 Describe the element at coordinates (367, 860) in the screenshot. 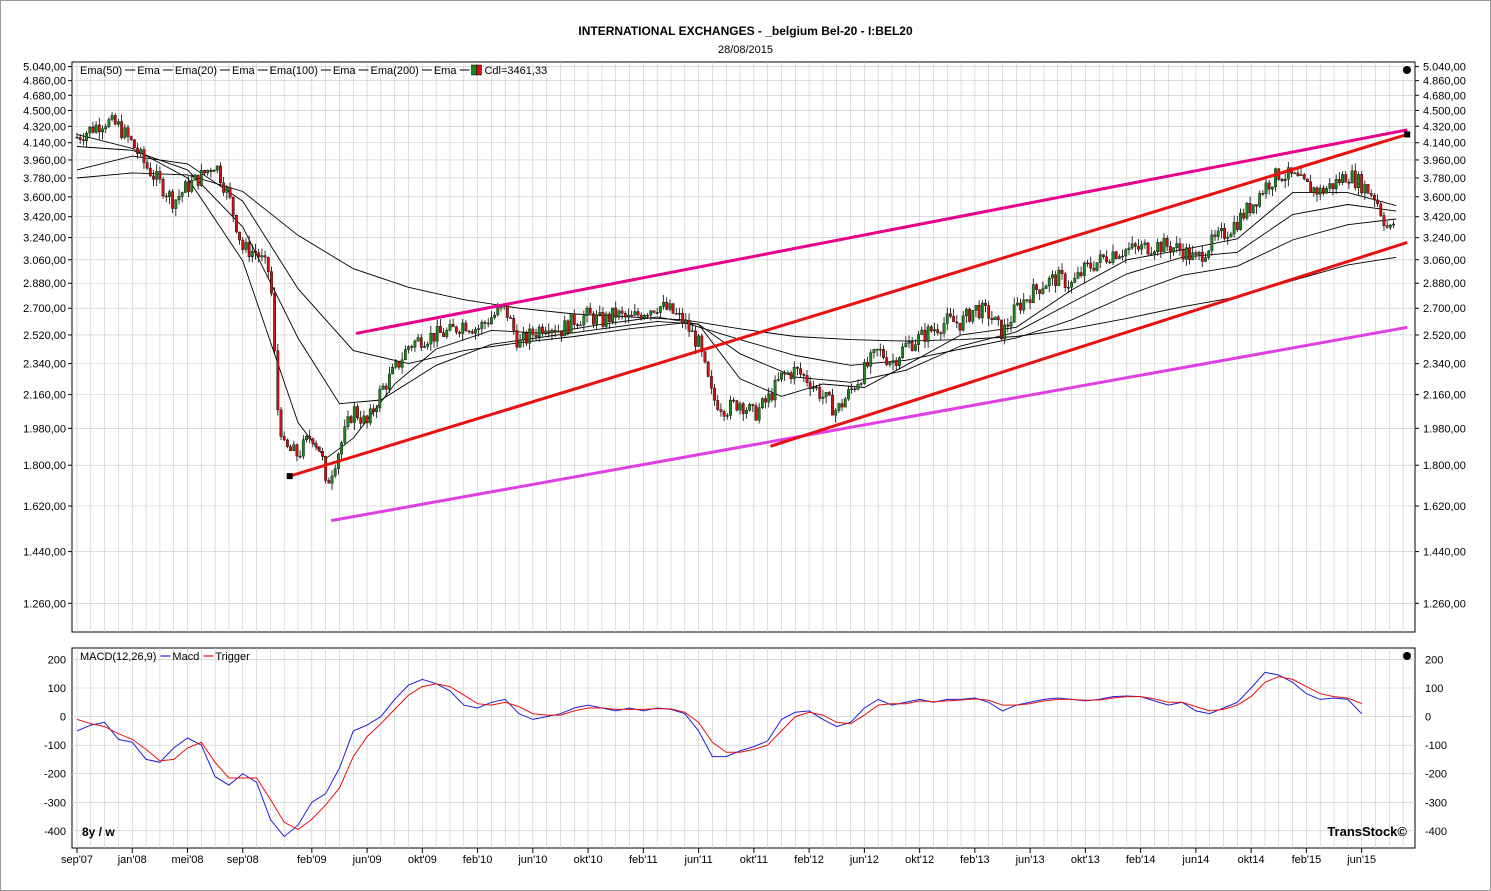

I see `x-tick-label: jun'09` at that location.